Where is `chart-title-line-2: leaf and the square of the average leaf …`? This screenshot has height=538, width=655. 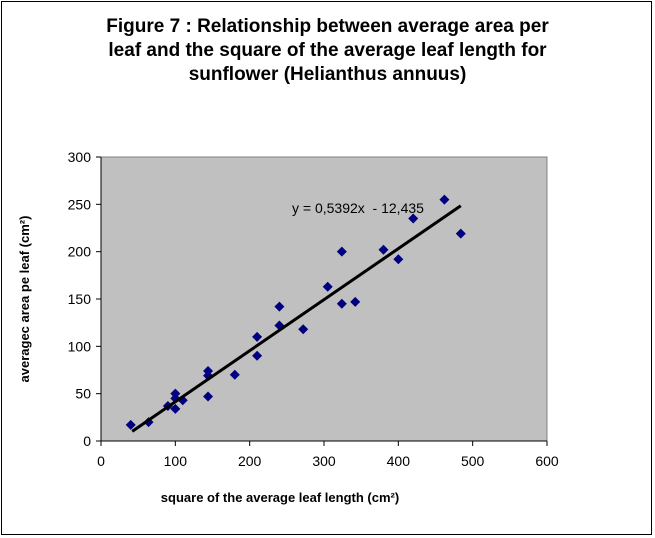
chart-title-line-2: leaf and the square of the average leaf … is located at coordinates (327, 50).